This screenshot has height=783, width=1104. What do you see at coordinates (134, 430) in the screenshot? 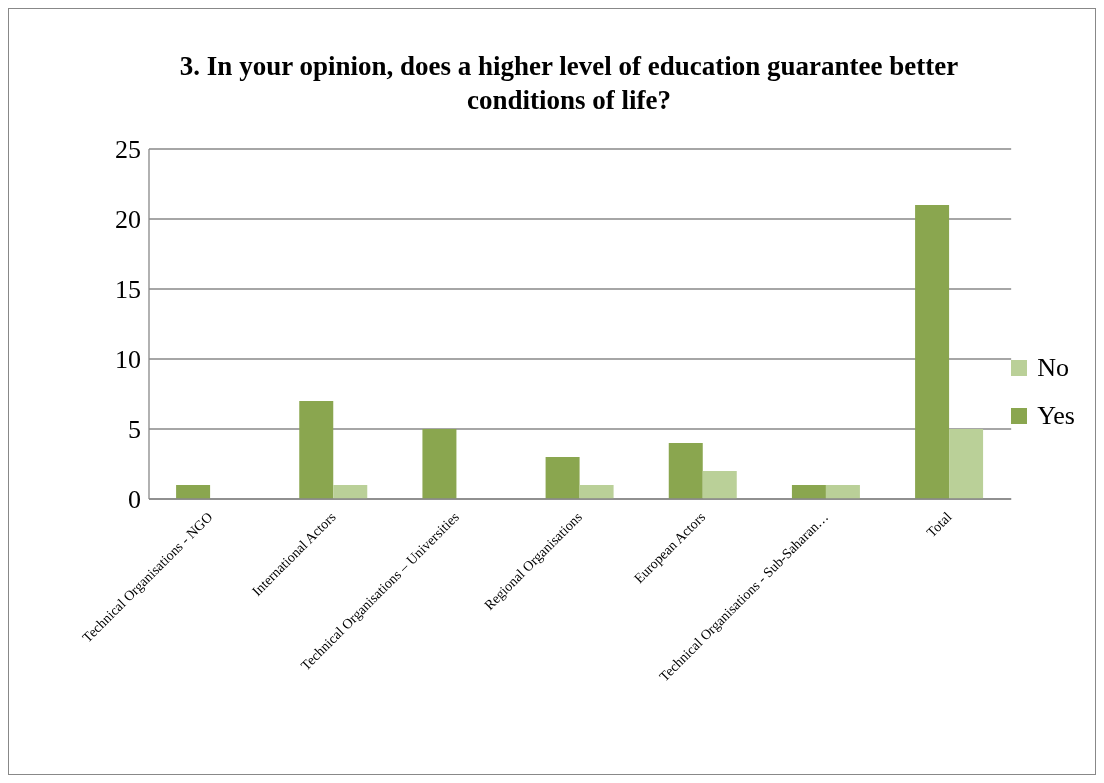
I see `y-tick-label: 5` at bounding box center [134, 430].